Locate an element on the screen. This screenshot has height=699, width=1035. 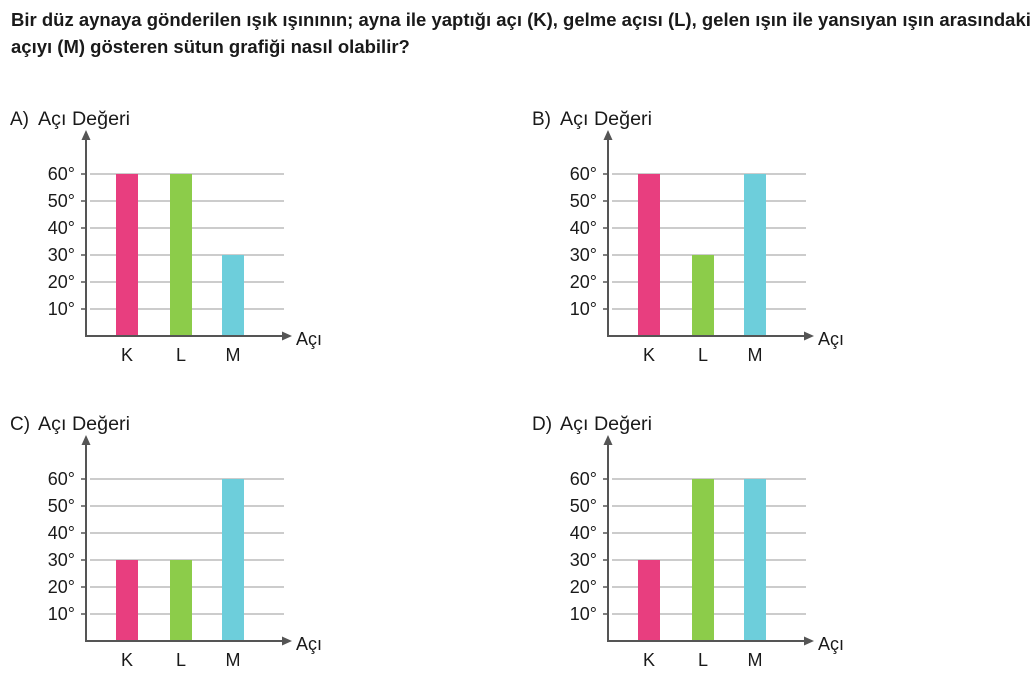
option-a-chart: A) Açı Değeri 10° 20° 30° 40° 50° 60° Açı K L M is located at coordinates (175, 249).